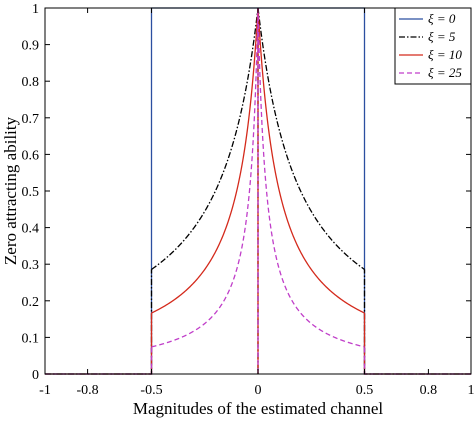 The width and height of the screenshot is (474, 421). What do you see at coordinates (88, 390) in the screenshot?
I see `x-tick-label: -0.8` at bounding box center [88, 390].